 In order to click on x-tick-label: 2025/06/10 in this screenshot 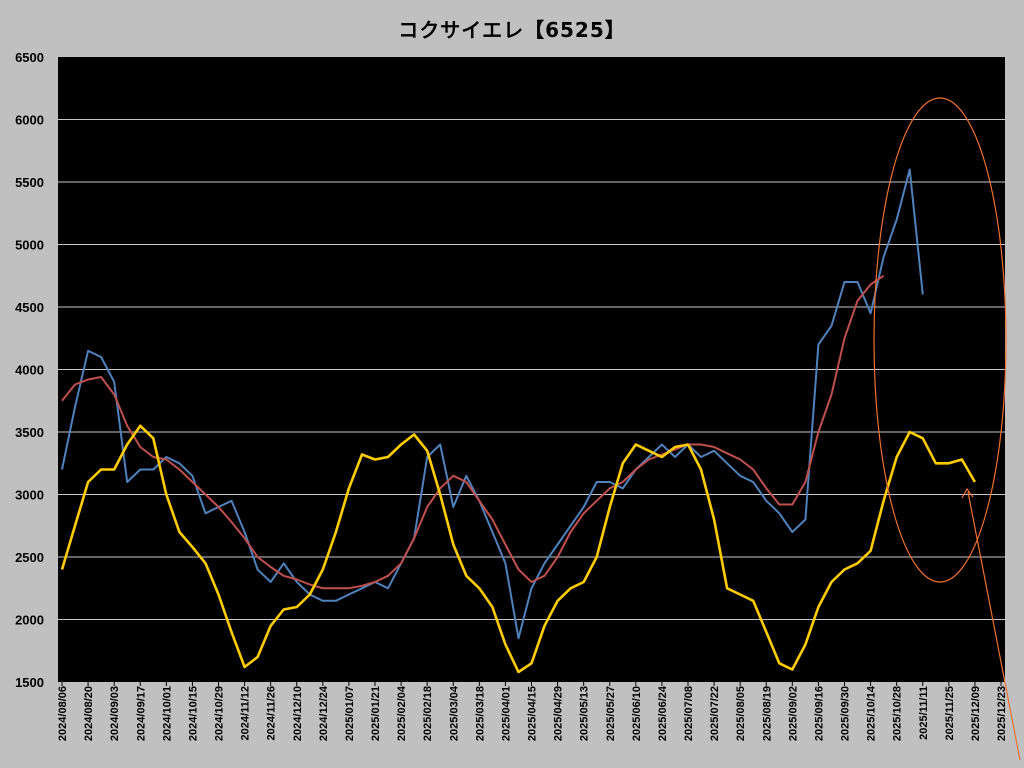, I will do `click(637, 713)`.